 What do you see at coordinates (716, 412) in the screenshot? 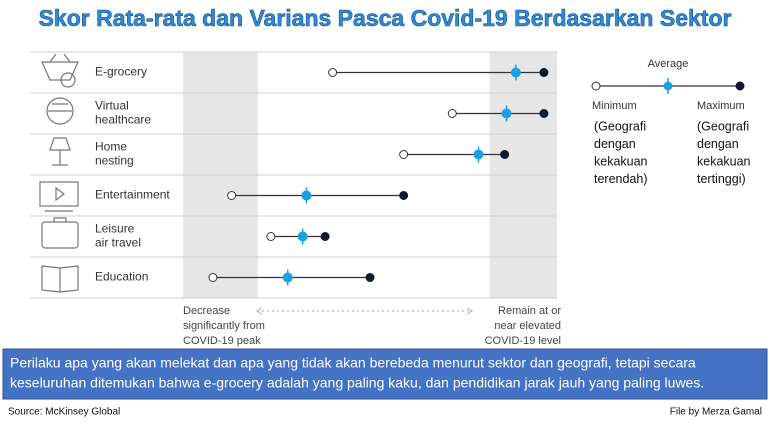
I see `credit: File by Merza Gamal` at bounding box center [716, 412].